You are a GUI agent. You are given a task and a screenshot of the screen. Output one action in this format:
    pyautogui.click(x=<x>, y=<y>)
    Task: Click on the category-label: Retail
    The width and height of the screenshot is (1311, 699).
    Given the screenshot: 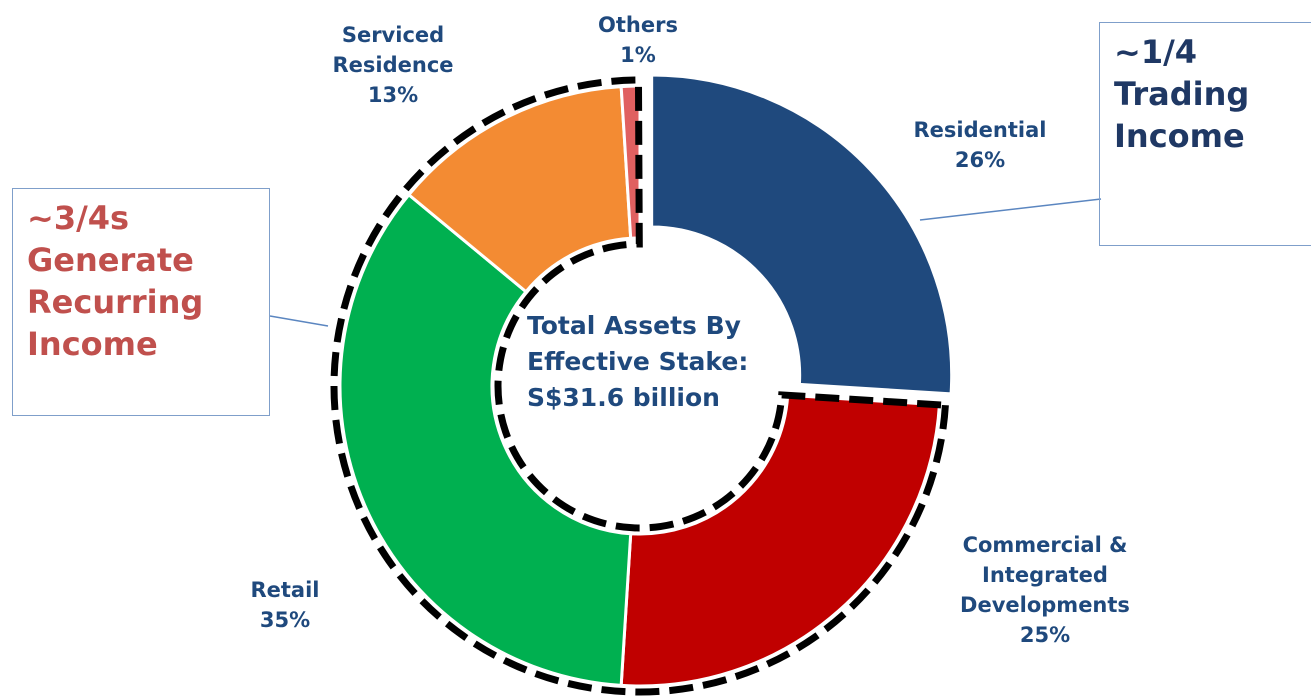 What is the action you would take?
    pyautogui.click(x=285, y=590)
    